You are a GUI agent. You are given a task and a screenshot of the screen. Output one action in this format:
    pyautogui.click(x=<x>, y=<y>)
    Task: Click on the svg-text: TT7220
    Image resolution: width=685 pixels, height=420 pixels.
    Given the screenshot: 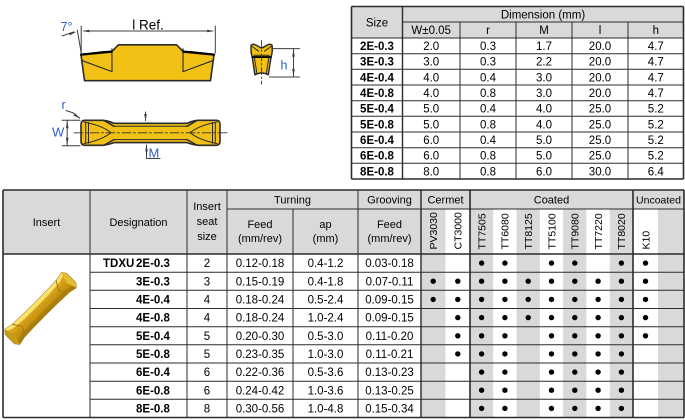 What is the action you would take?
    pyautogui.click(x=599, y=231)
    